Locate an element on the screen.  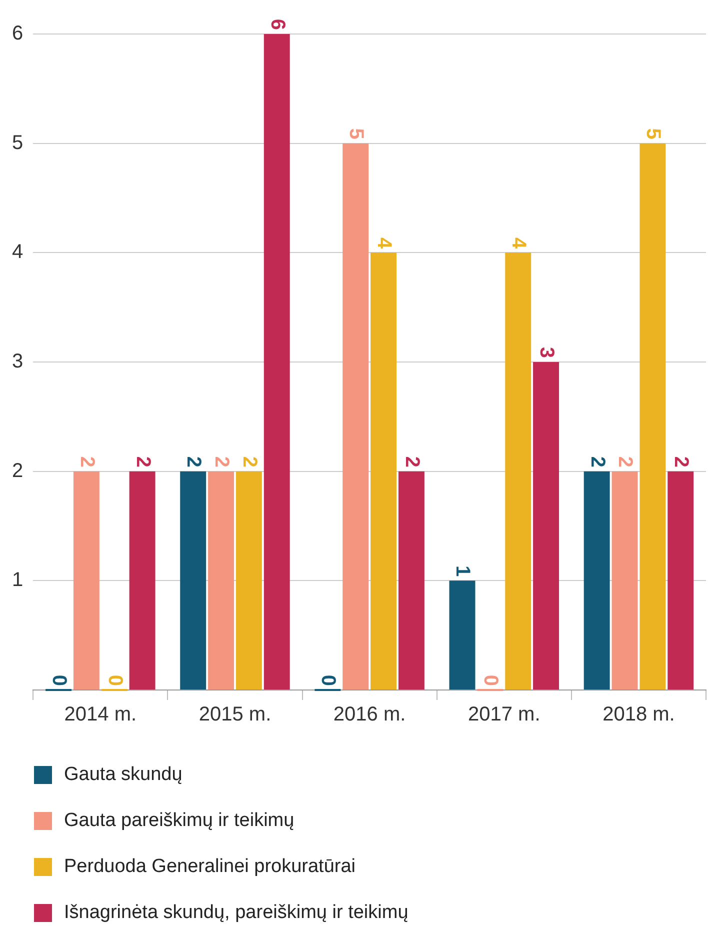
y-tick-label: 4 is located at coordinates (18, 252).